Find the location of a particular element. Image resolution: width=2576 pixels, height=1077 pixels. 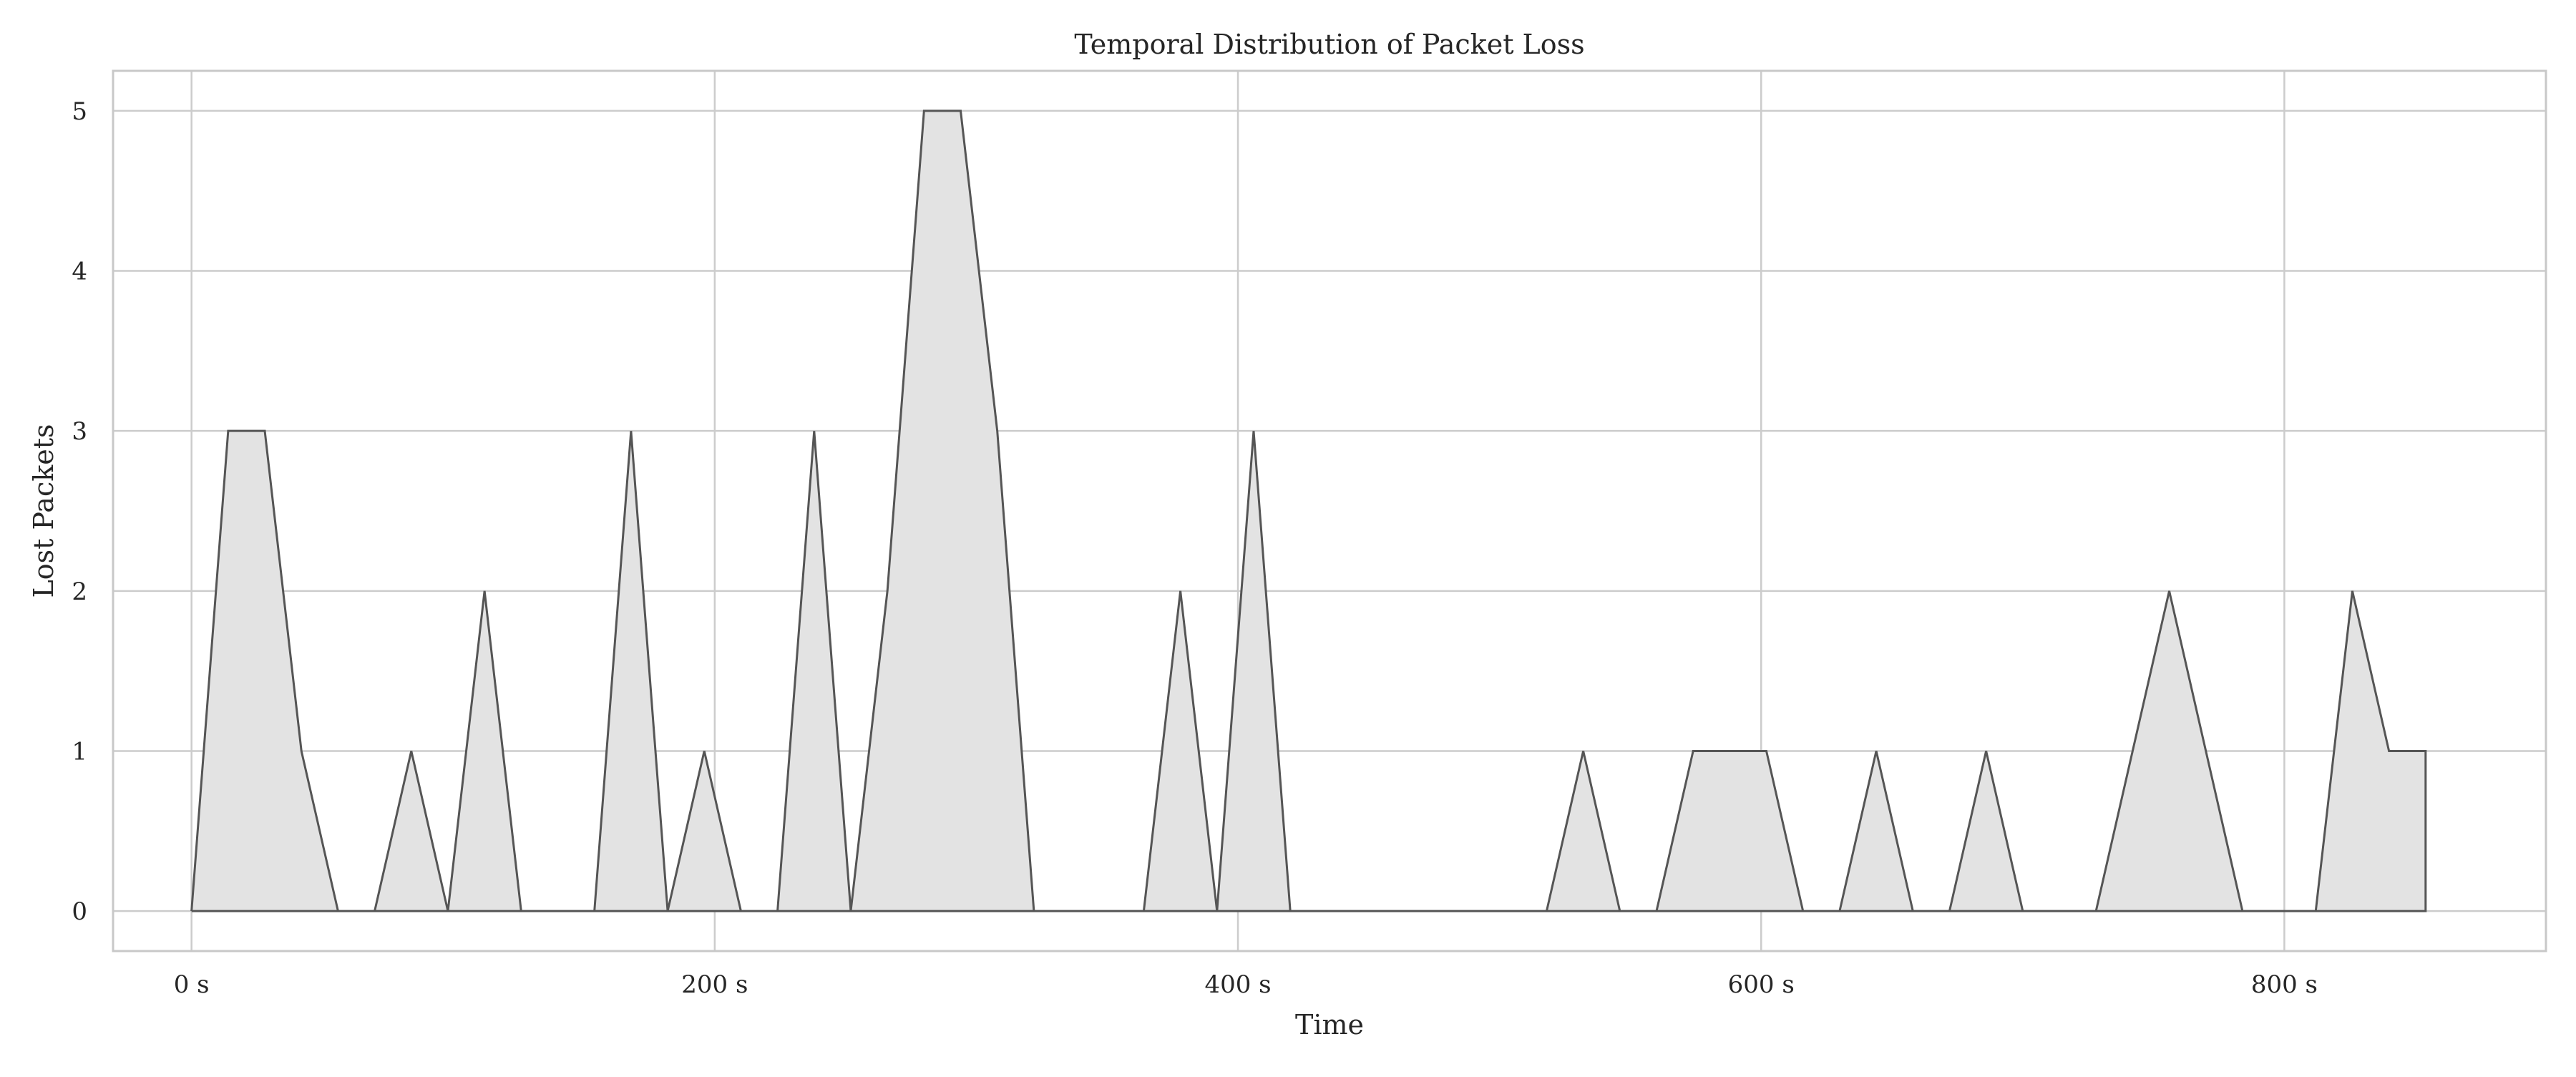

x-tick-labels: 0 s 200 s 400 s 600 s 800 s is located at coordinates (1246, 984).